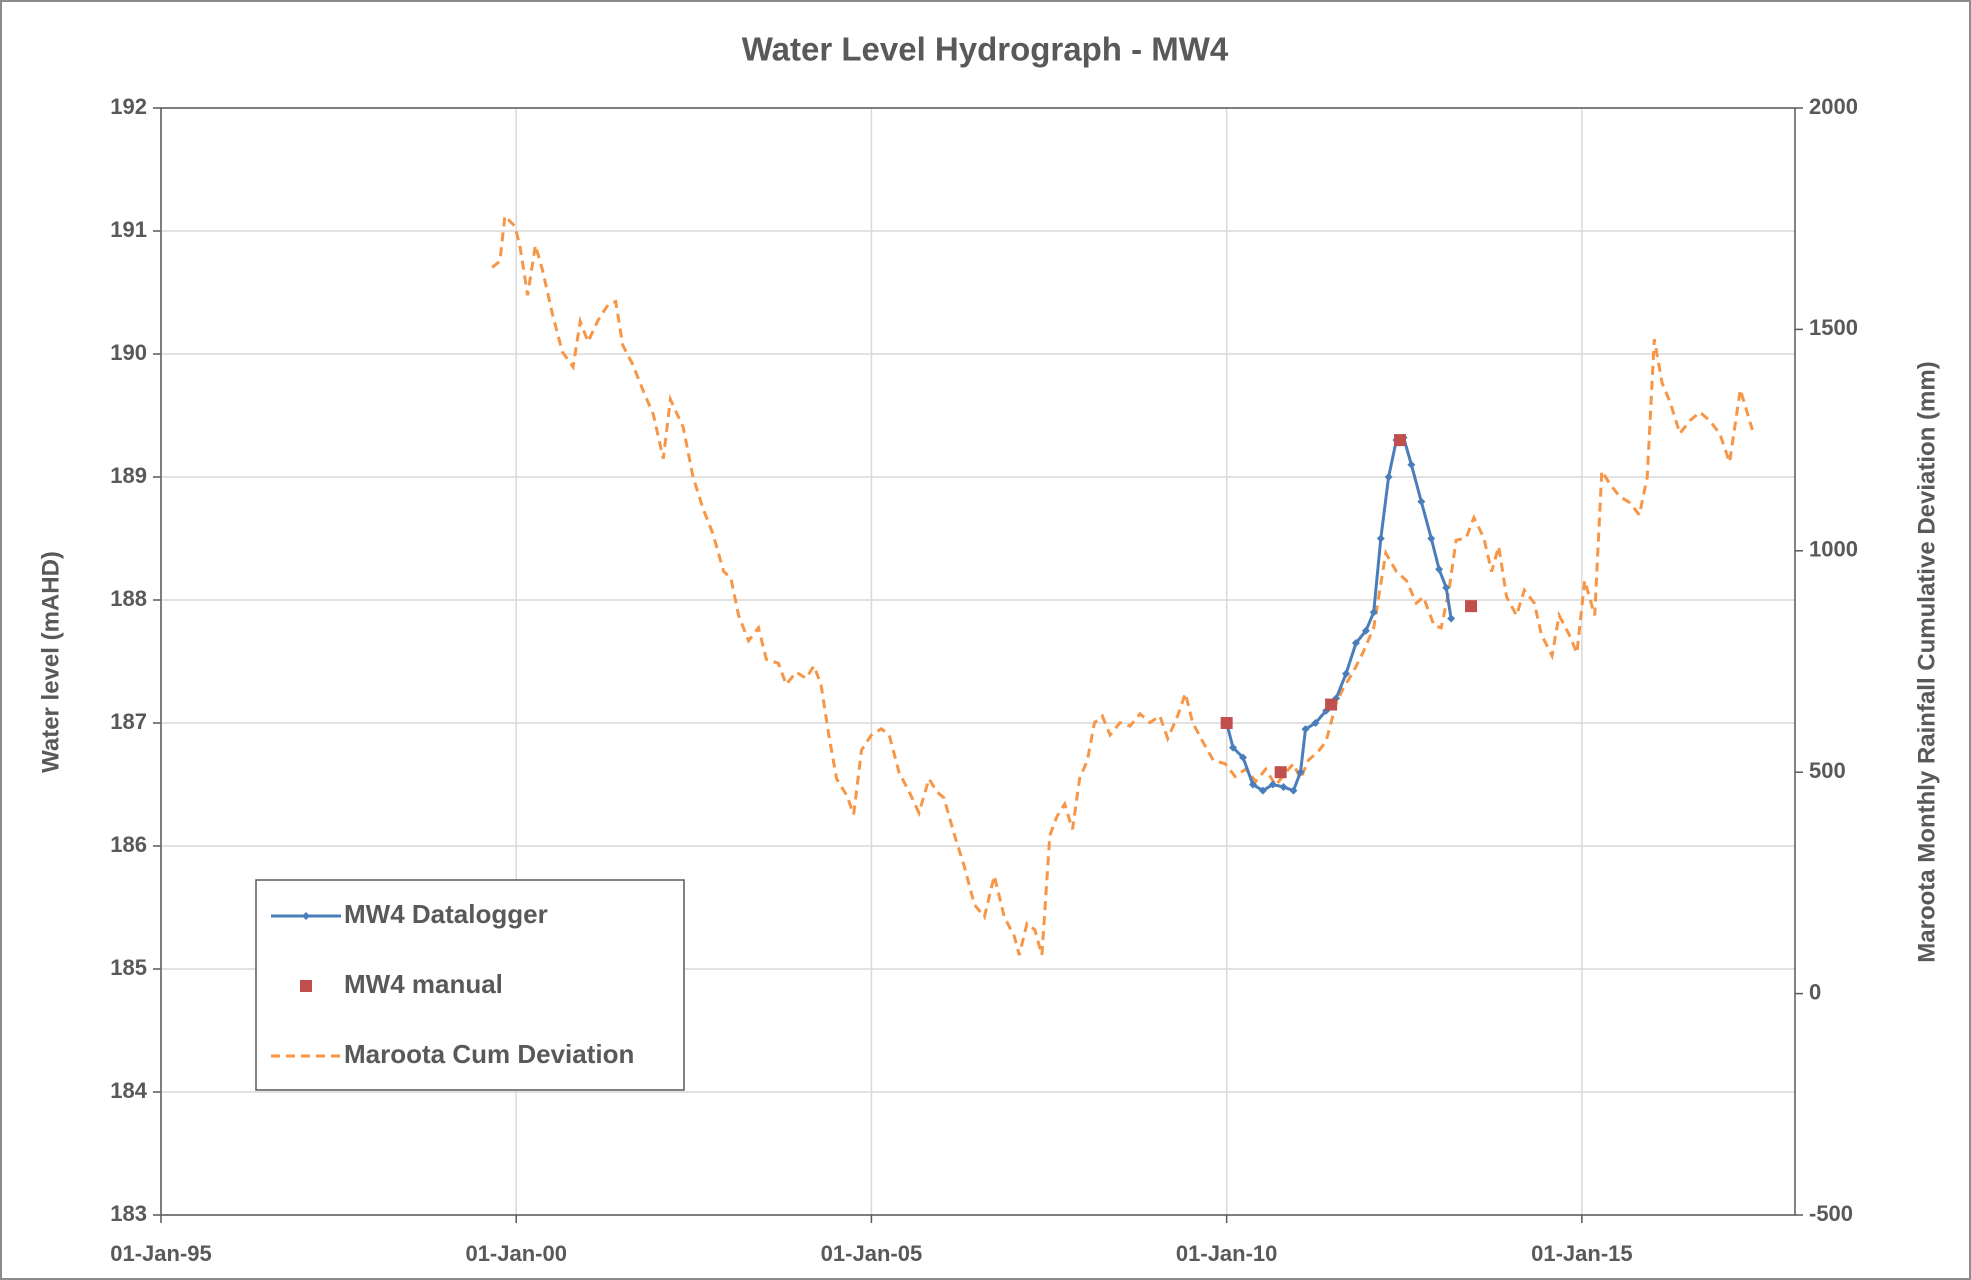 The width and height of the screenshot is (1971, 1280). Describe the element at coordinates (1227, 1253) in the screenshot. I see `x-tick-label: 01-Jan-10` at that location.